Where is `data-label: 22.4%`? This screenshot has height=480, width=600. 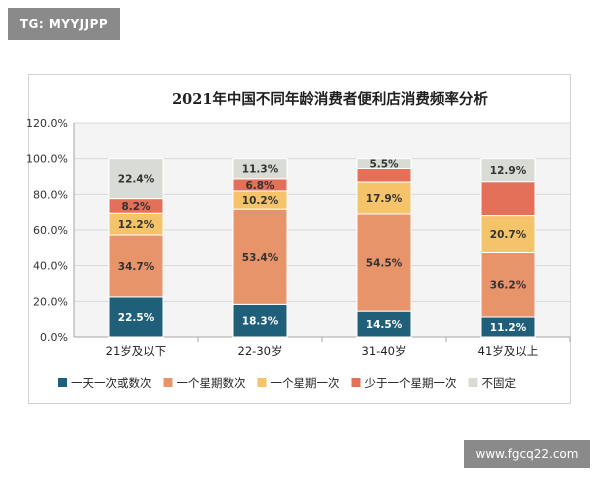 data-label: 22.4% is located at coordinates (136, 180).